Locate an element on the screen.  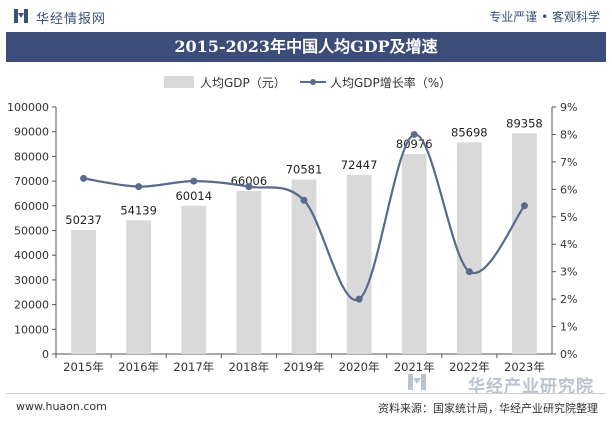
y-right-tick-label: 8% is located at coordinates (568, 134).